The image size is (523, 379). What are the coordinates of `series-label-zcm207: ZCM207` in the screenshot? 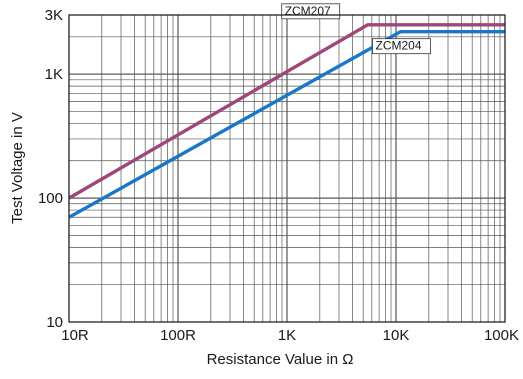 It's located at (311, 11).